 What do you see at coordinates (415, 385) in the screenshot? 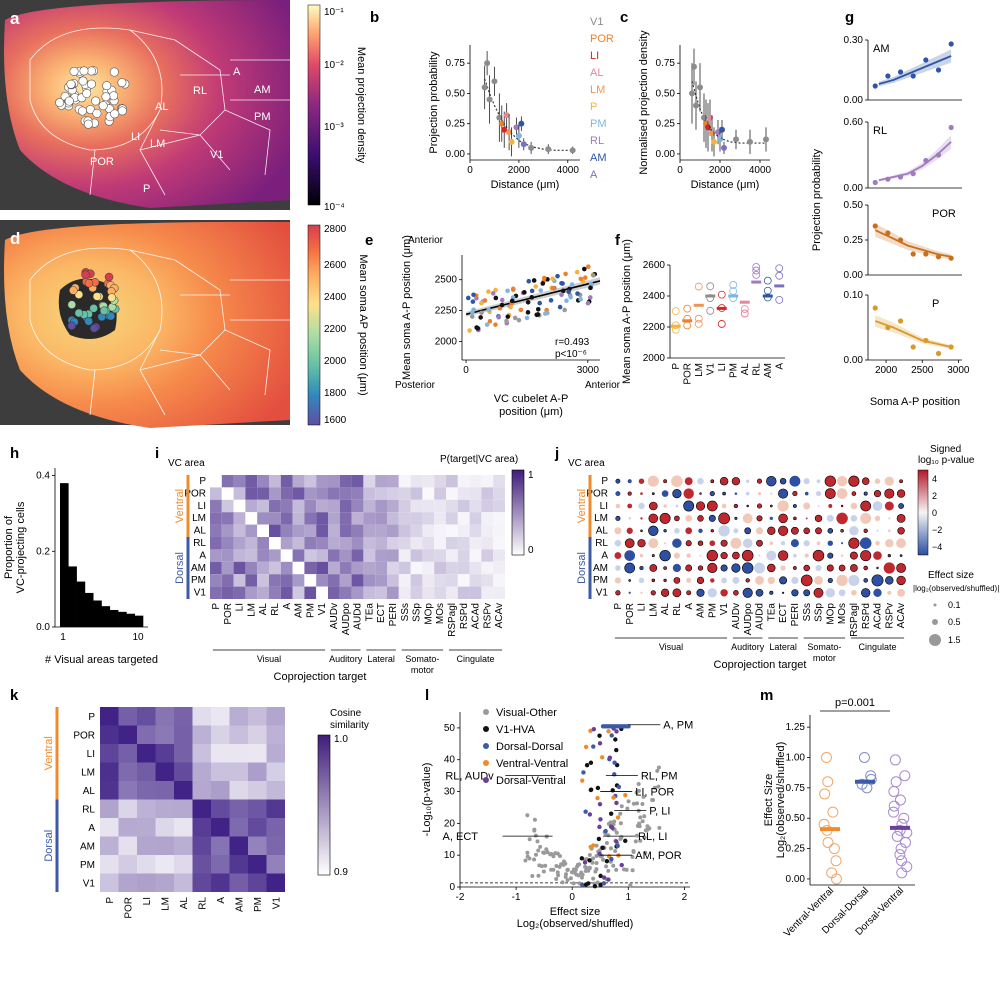
I see `posterior-label: Posterior` at bounding box center [415, 385].